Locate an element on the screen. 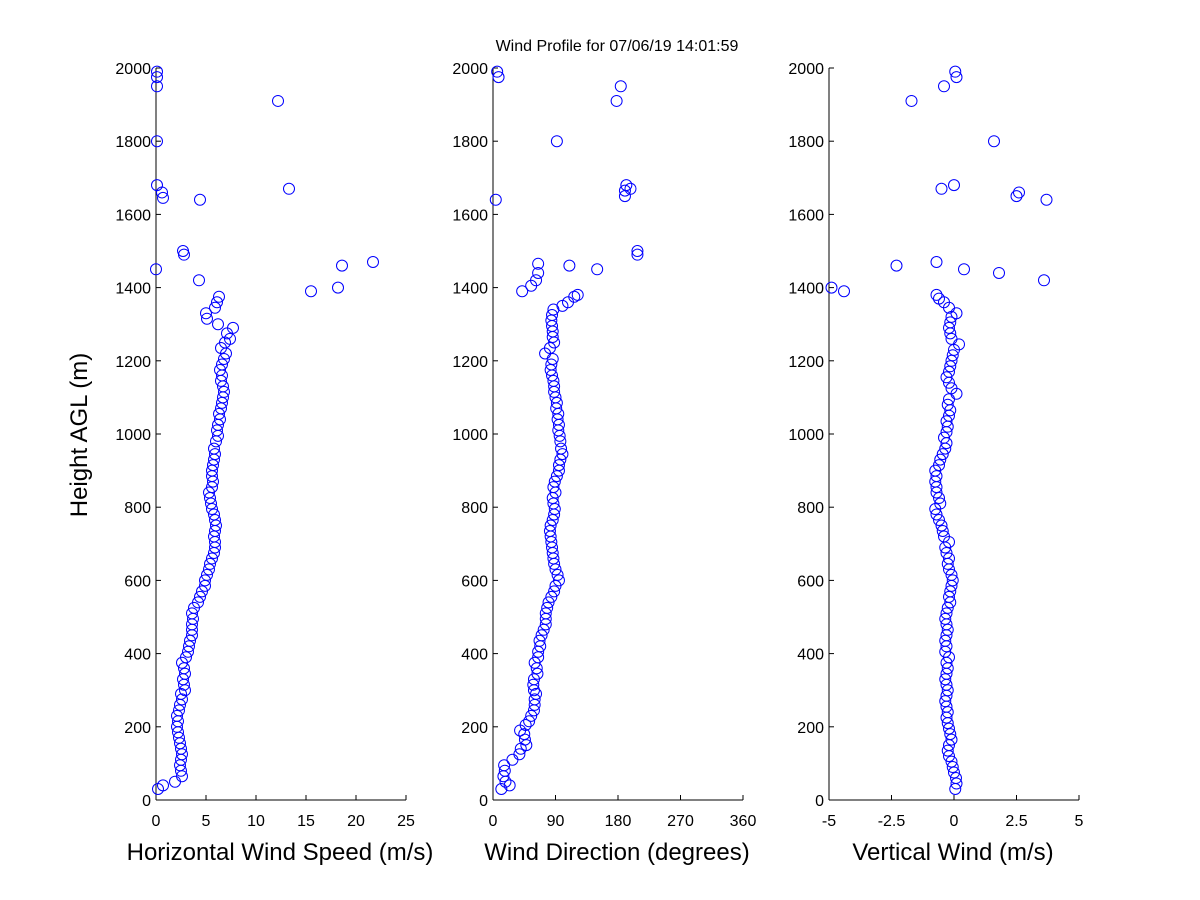 This screenshot has width=1200, height=900. x-axis-title: Vertical Wind (m/s) is located at coordinates (952, 852).